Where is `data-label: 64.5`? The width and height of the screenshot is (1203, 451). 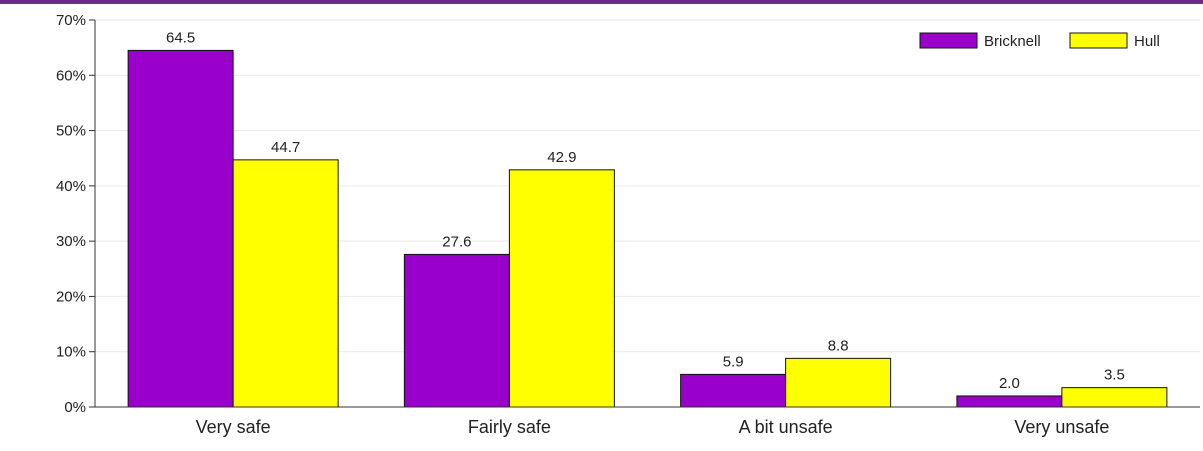 data-label: 64.5 is located at coordinates (180, 37).